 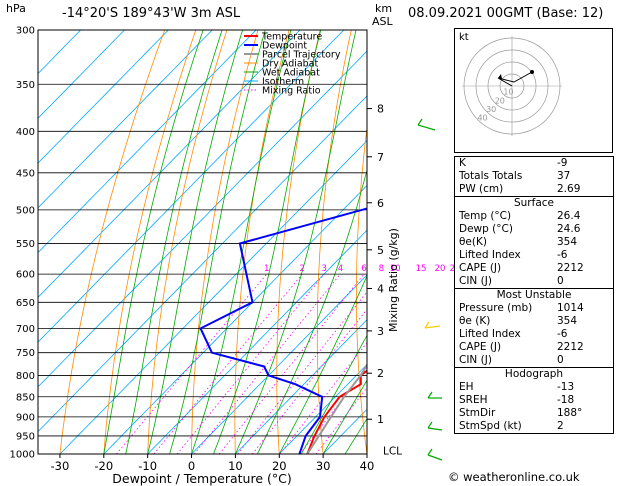 What do you see at coordinates (534, 203) in the screenshot?
I see `surface-title: Surface` at bounding box center [534, 203].